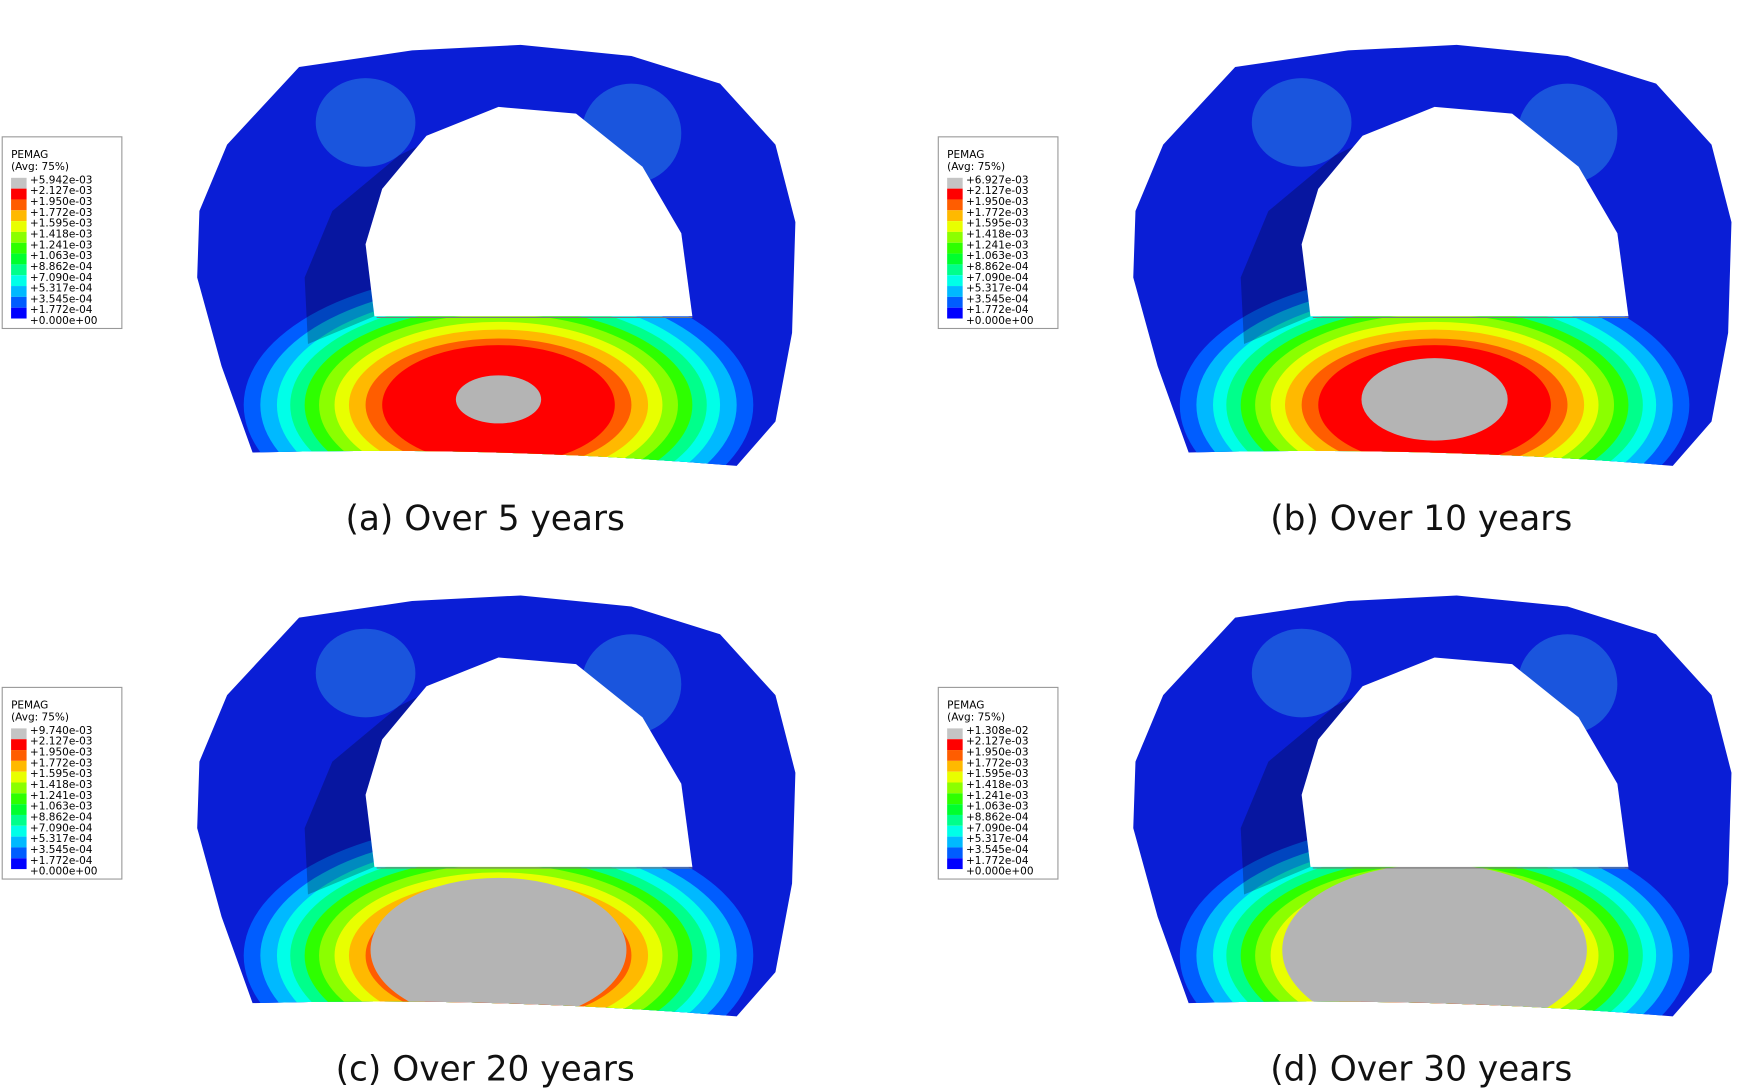 The height and width of the screenshot is (1089, 1737). I want to click on contours, so click(498, 822).